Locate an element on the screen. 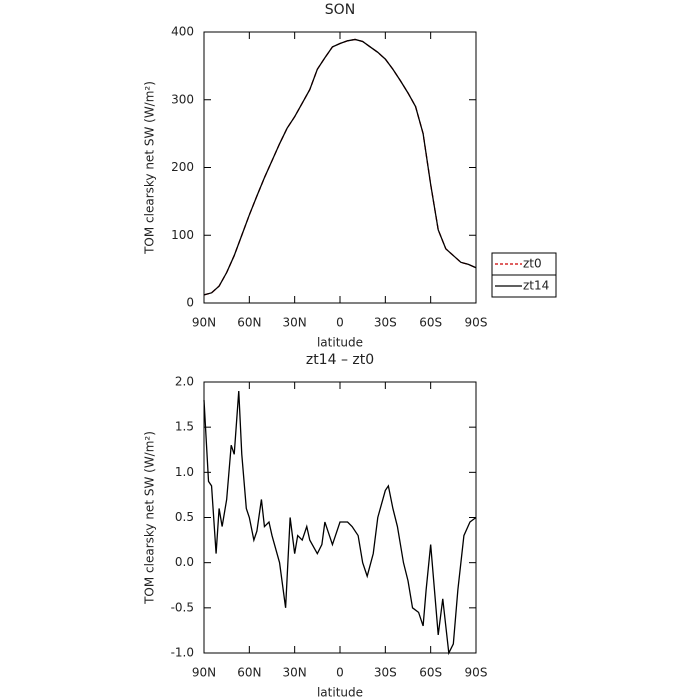  y-tick-label: 100 is located at coordinates (182, 235).